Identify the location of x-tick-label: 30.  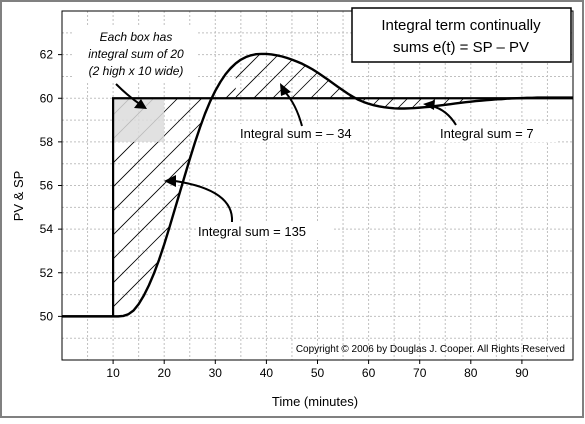
(216, 373).